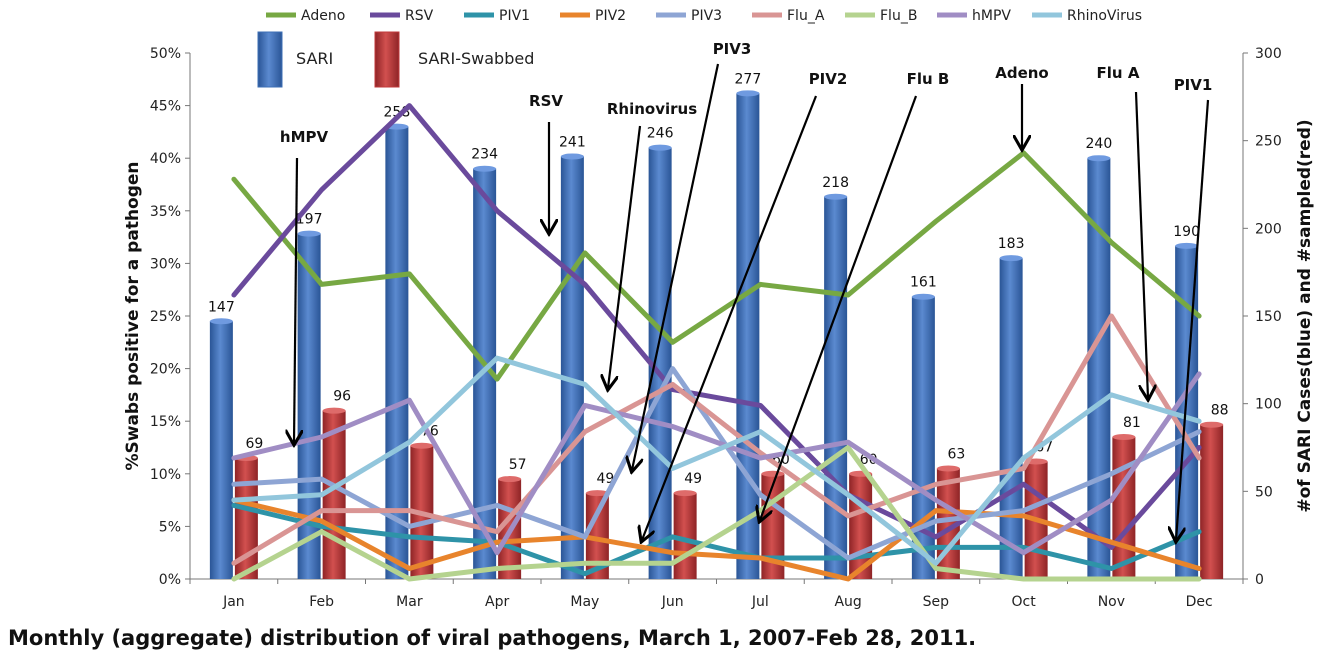 The width and height of the screenshot is (1336, 671). Describe the element at coordinates (165, 107) in the screenshot. I see `left-tick-label: 45%` at that location.